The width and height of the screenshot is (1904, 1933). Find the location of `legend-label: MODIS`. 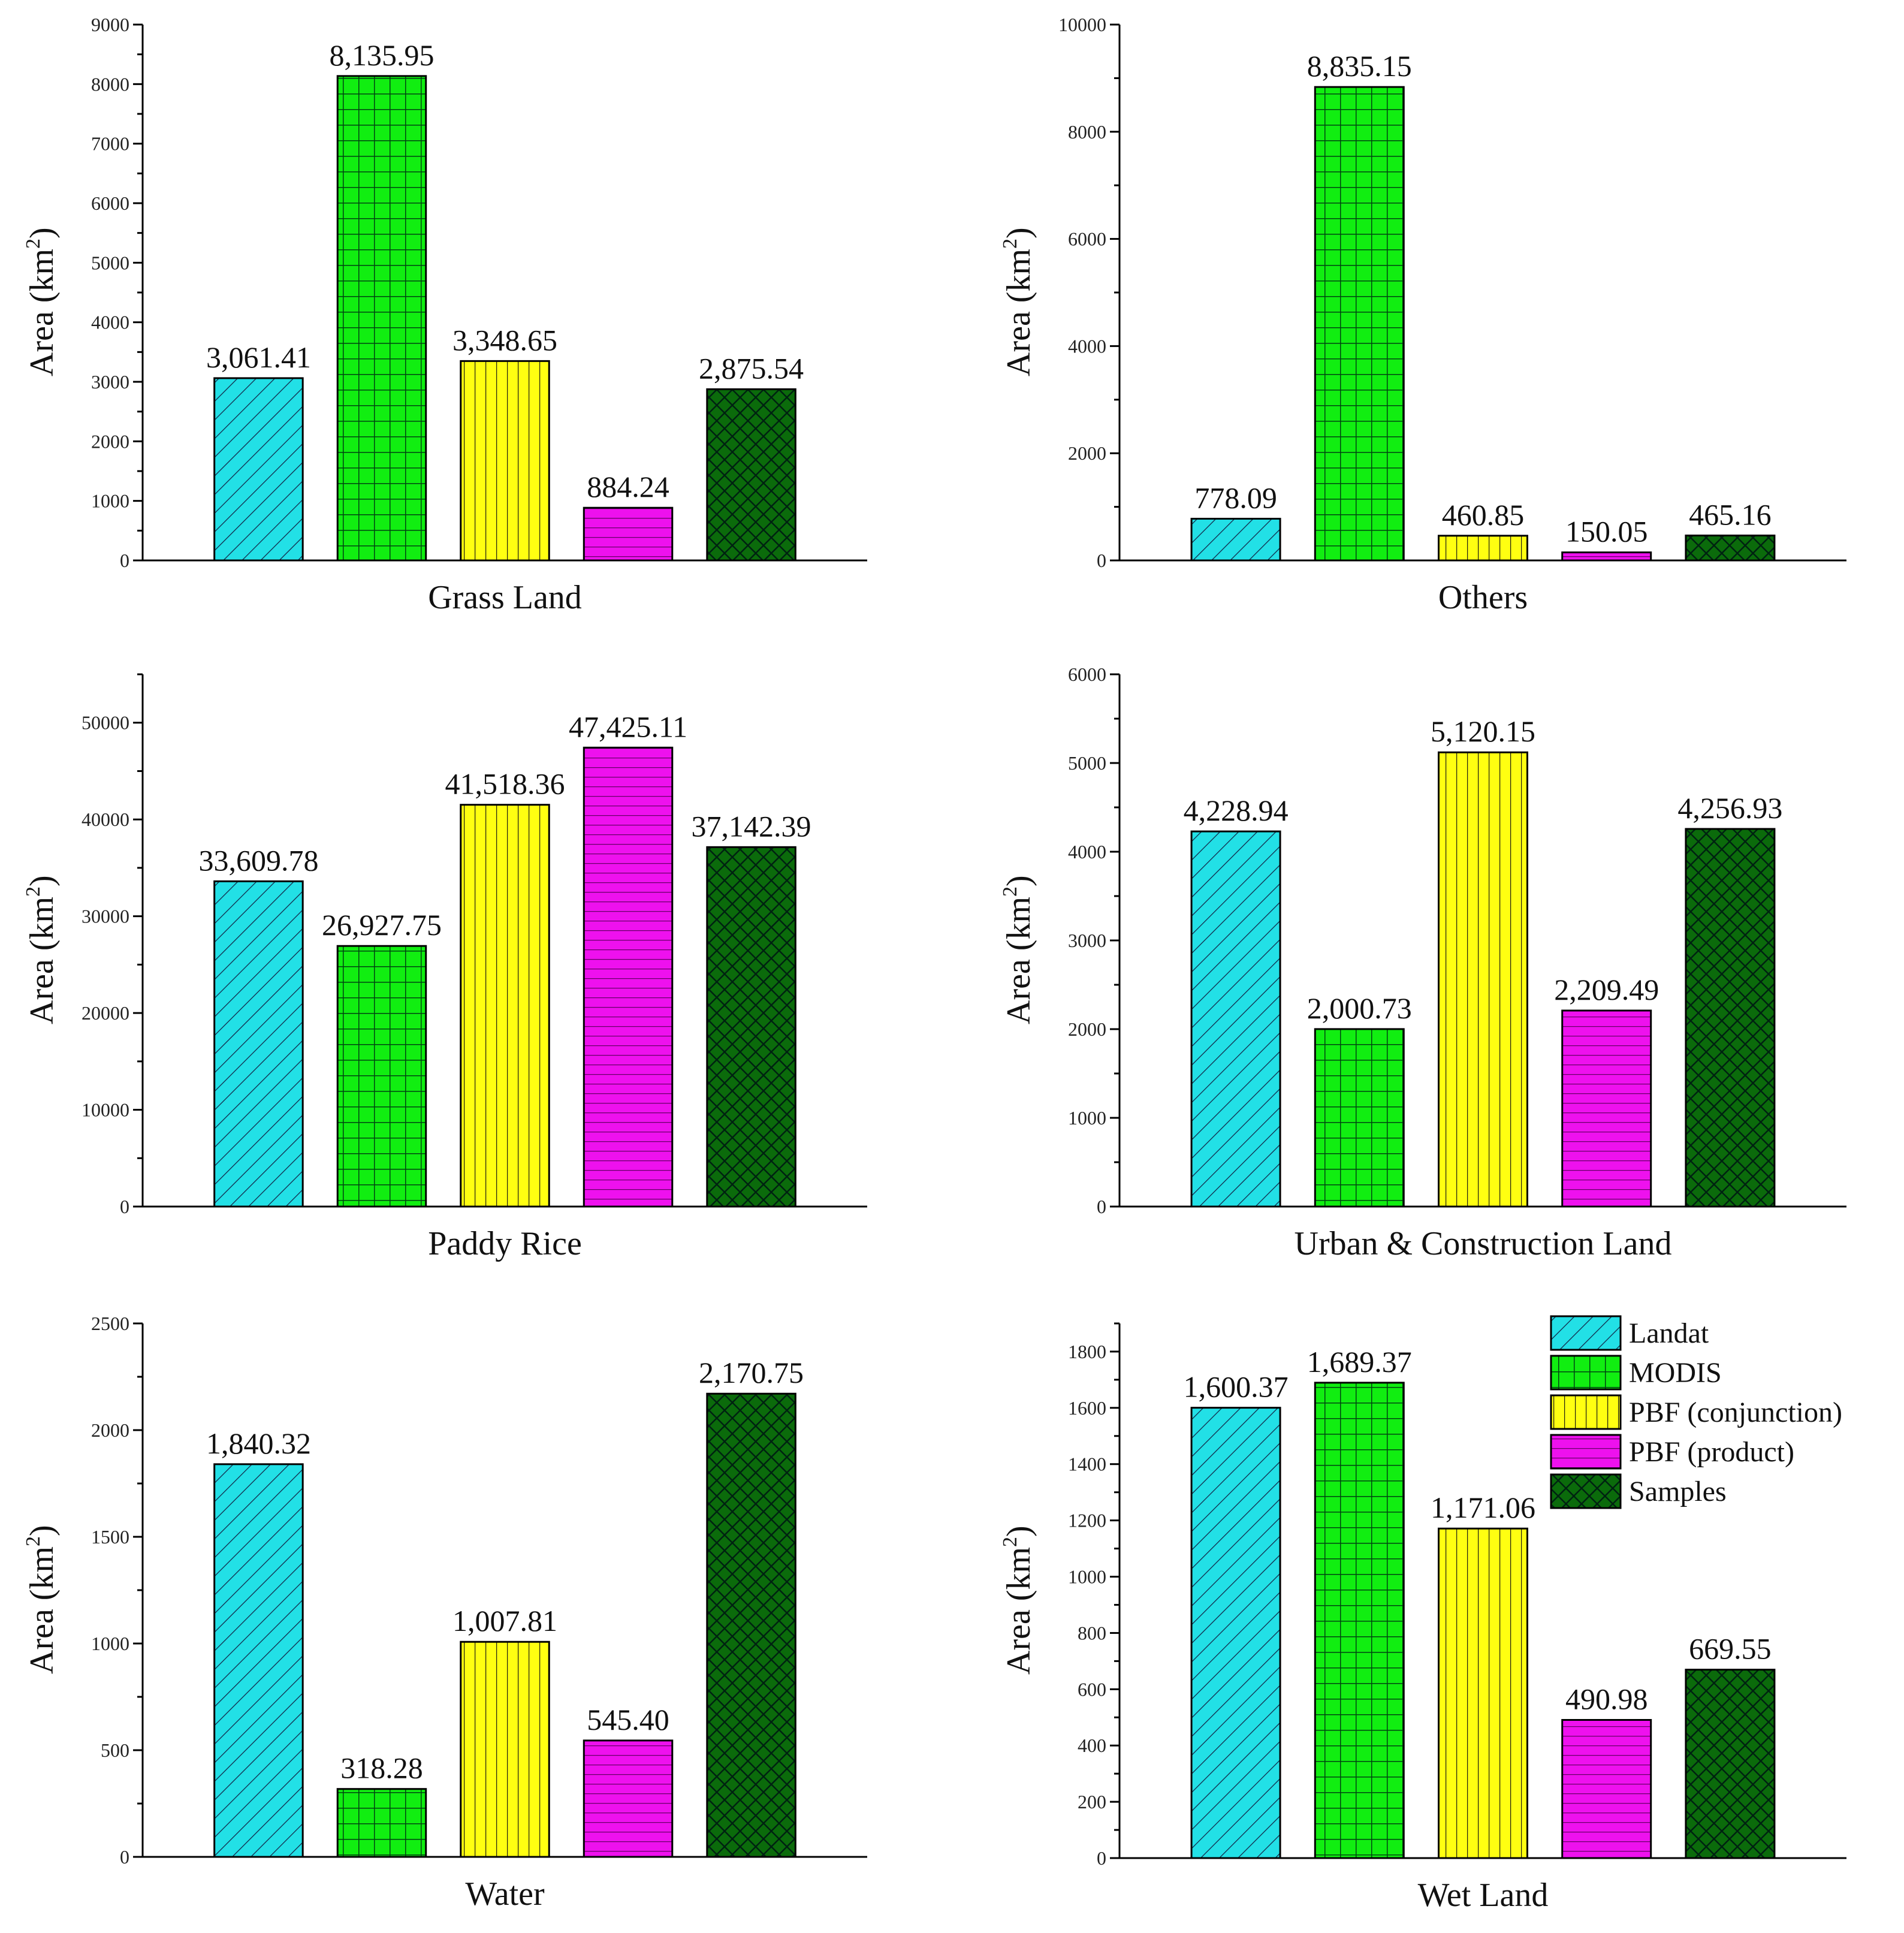

legend-label: MODIS is located at coordinates (1675, 1373).